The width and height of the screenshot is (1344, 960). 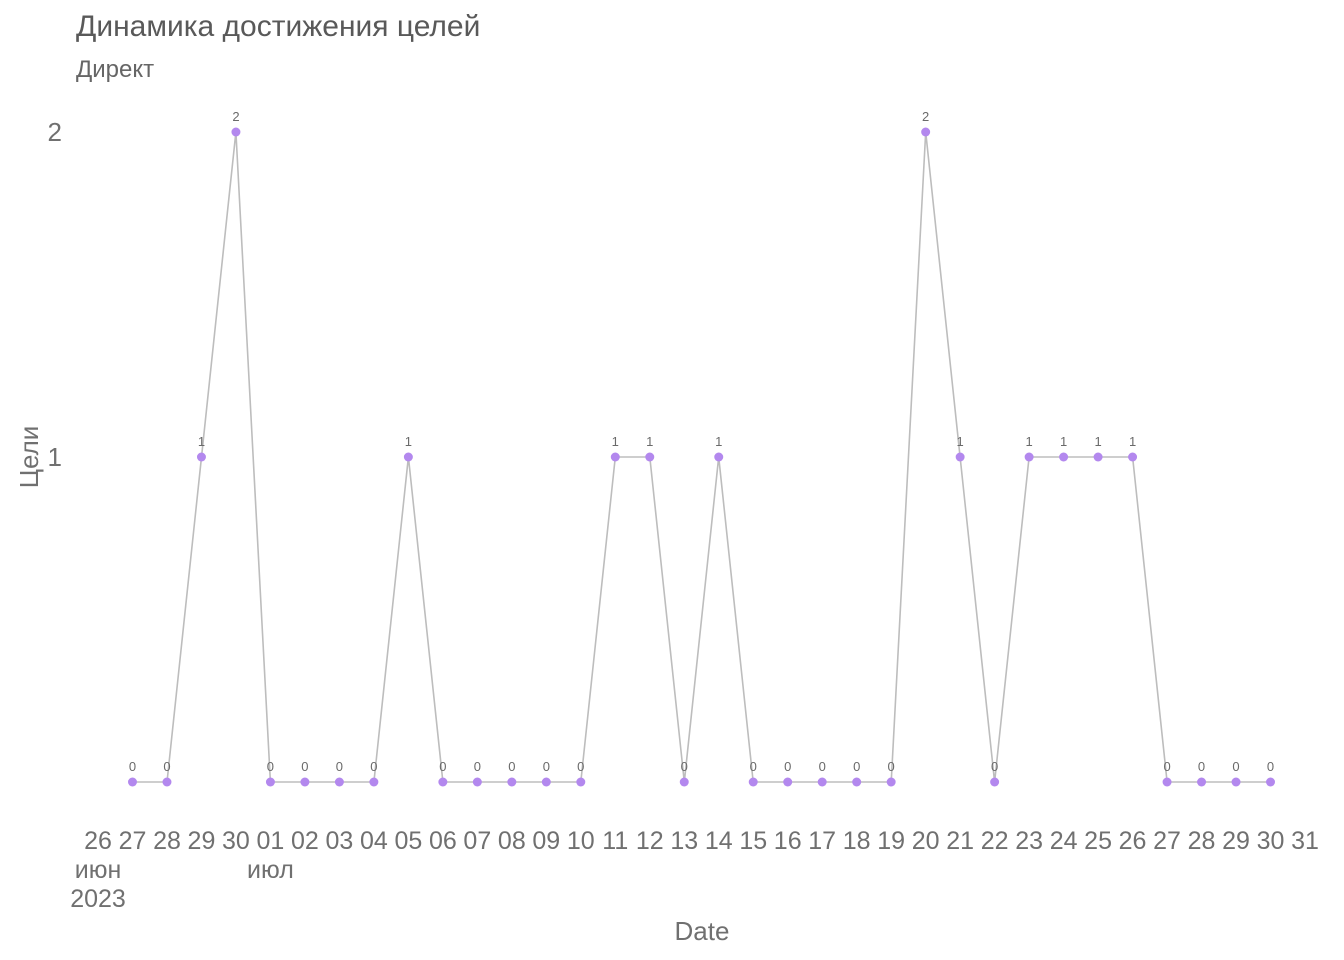 What do you see at coordinates (512, 841) in the screenshot?
I see `x-tick-label: 08` at bounding box center [512, 841].